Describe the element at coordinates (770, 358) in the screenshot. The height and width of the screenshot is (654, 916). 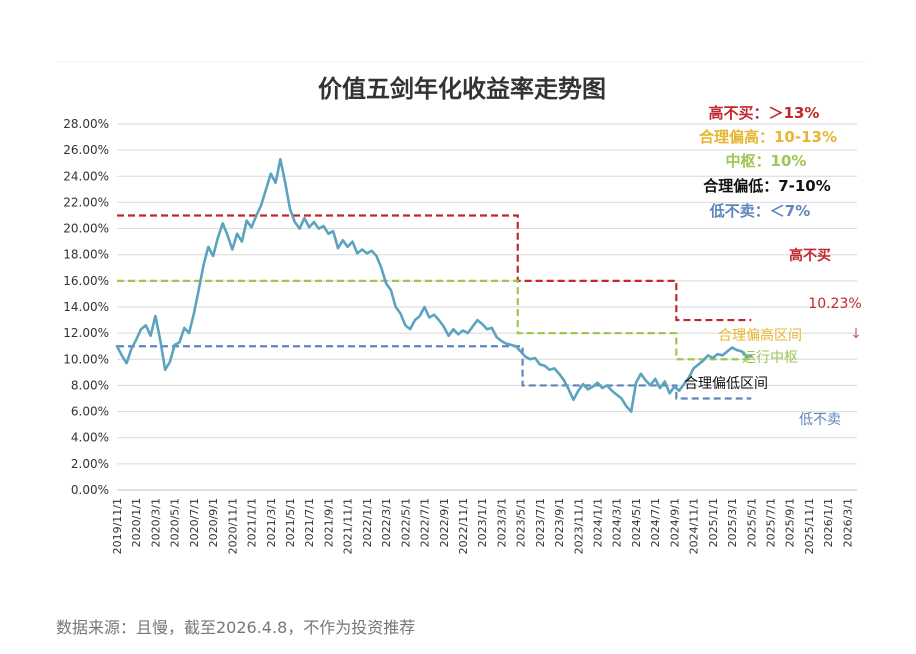
I see `annotation-running-center: 运行中枢` at that location.